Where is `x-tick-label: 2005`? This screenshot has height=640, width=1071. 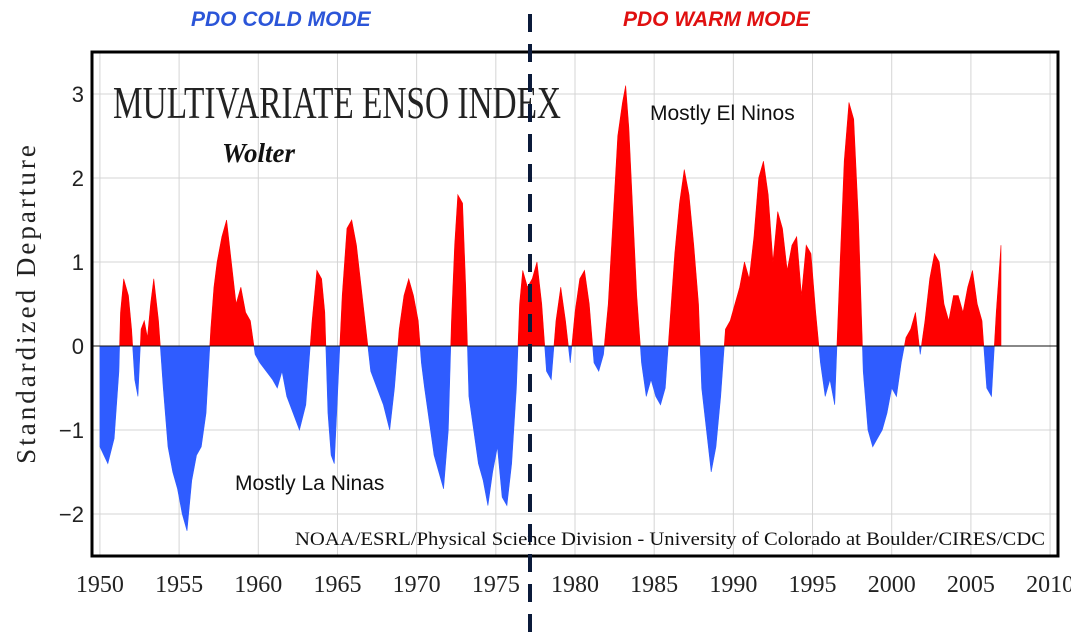 x-tick-label: 2005 is located at coordinates (971, 585).